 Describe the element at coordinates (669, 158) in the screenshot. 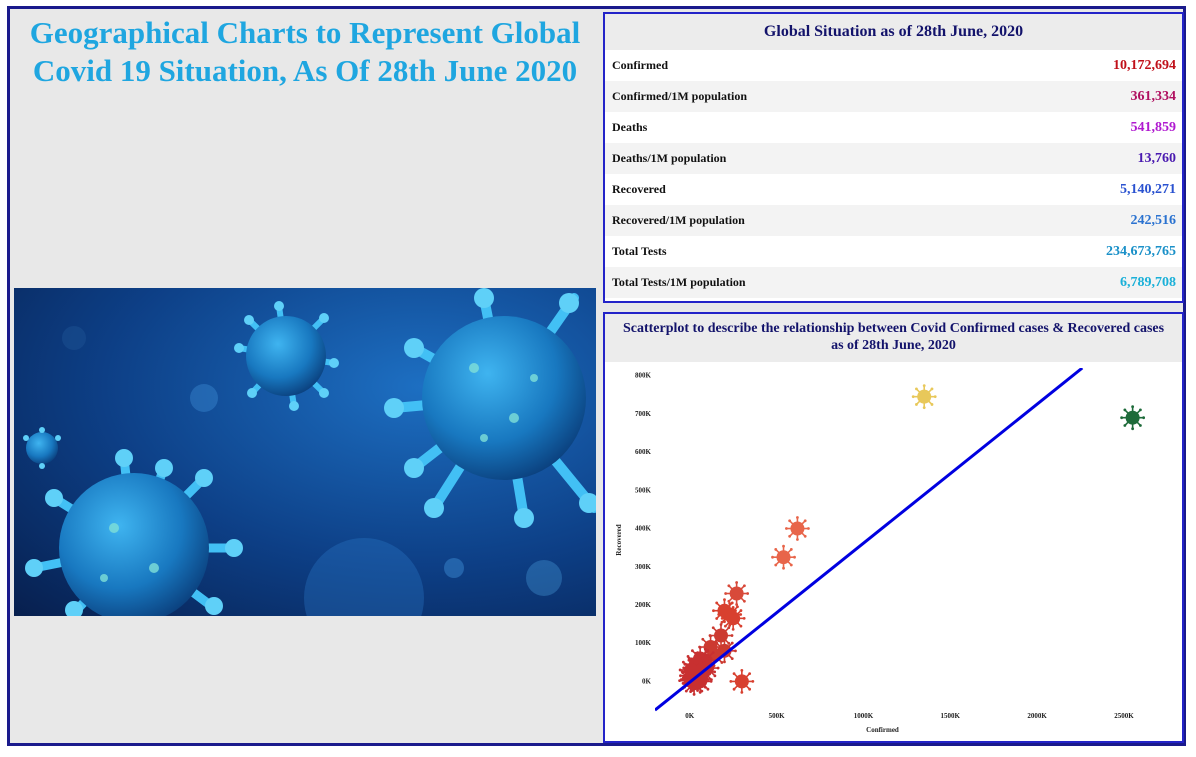

I see `stat-label: Deaths/1M population` at that location.